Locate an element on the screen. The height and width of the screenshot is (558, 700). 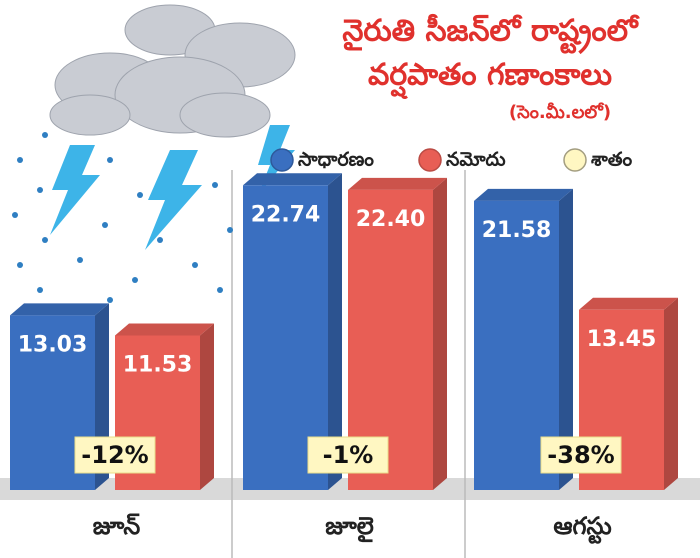
legend-label: శాతం is located at coordinates (612, 160).